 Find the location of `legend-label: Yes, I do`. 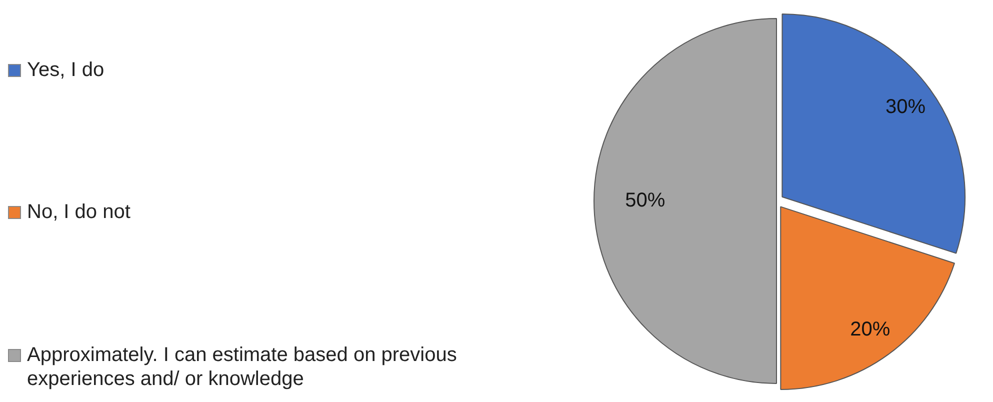

legend-label: Yes, I do is located at coordinates (65, 70).